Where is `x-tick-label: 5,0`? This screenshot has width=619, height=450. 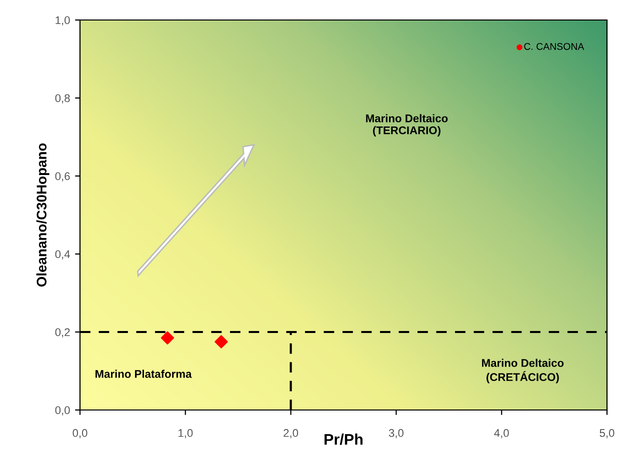
x-tick-label: 5,0 is located at coordinates (607, 433).